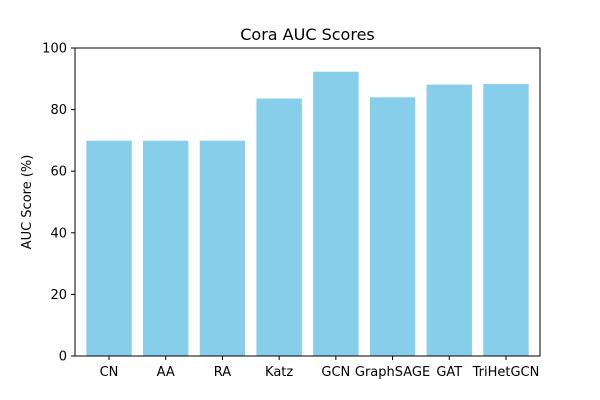 This screenshot has width=600, height=400. Describe the element at coordinates (58, 110) in the screenshot. I see `y-tick-label: 80` at that location.